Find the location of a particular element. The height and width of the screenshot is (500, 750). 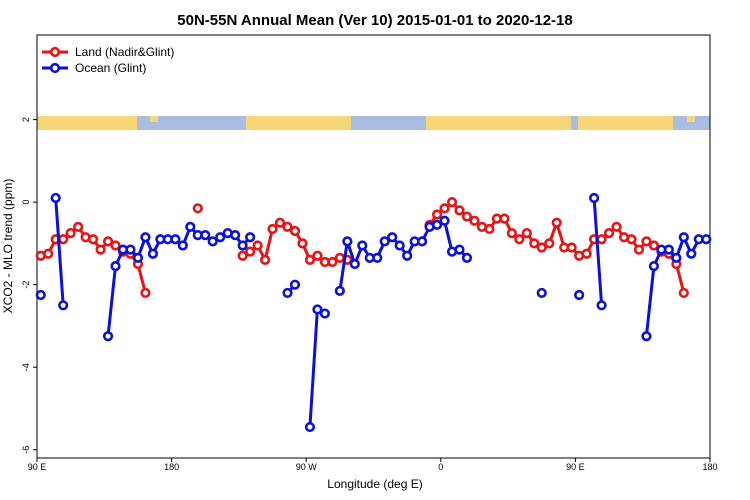

y-tick-label: 2 is located at coordinates (26, 119).